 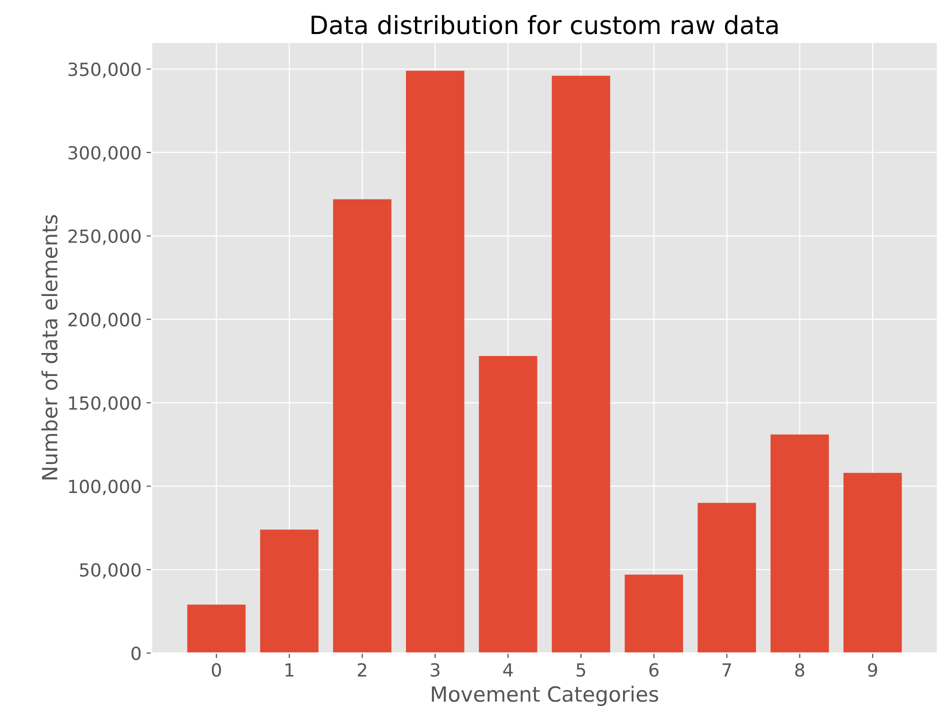 What do you see at coordinates (104, 154) in the screenshot?
I see `y-tick-label: 300,000` at bounding box center [104, 154].